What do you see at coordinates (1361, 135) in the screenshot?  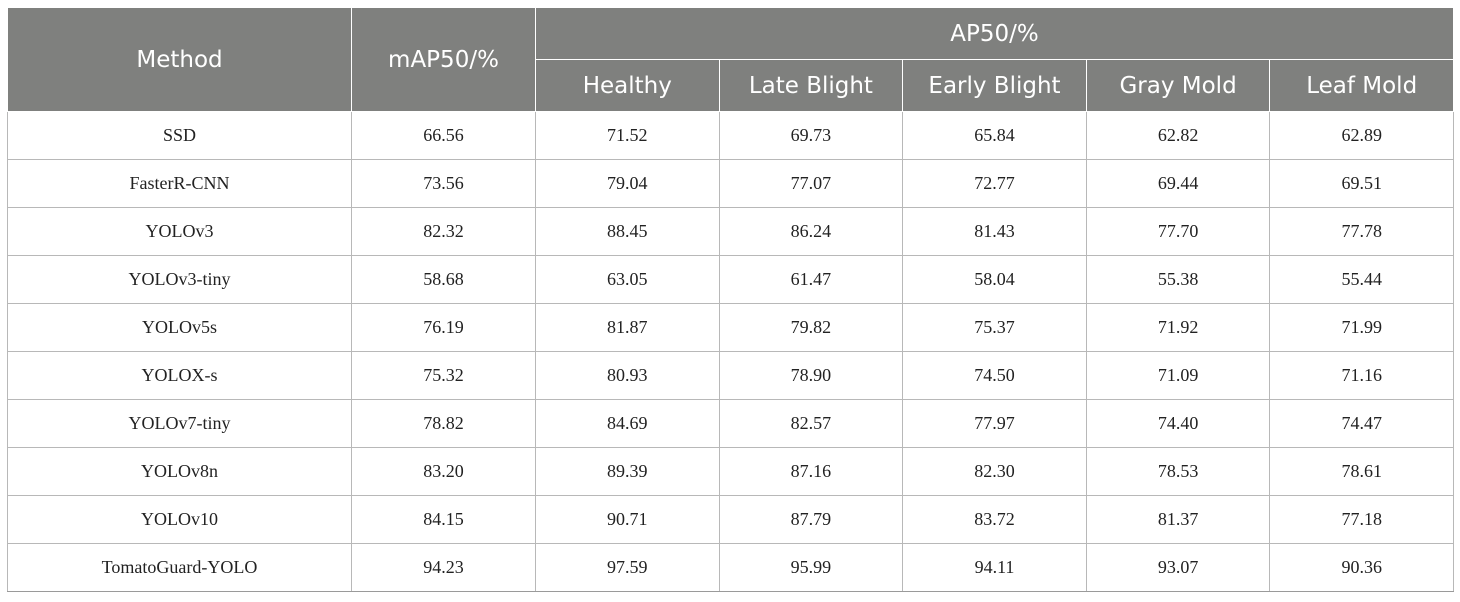 I see `cell-ap-leaf-mold: 62.89` at bounding box center [1361, 135].